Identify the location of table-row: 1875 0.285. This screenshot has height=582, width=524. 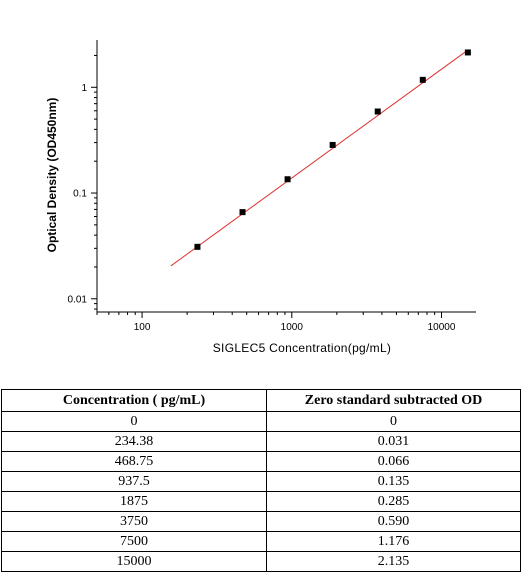
(261, 501).